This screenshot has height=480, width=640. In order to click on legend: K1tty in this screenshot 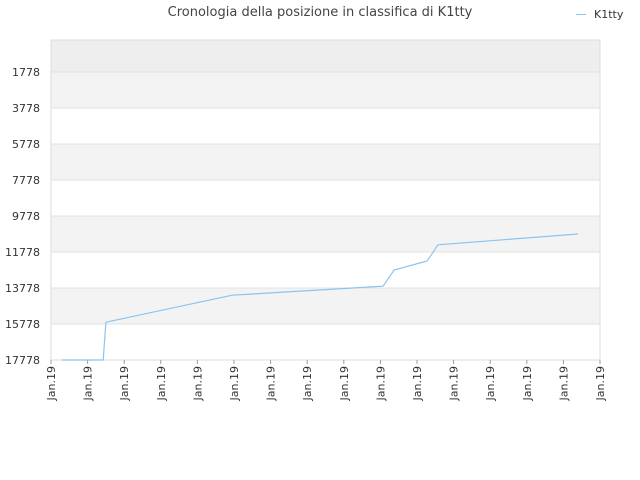, I will do `click(599, 14)`.